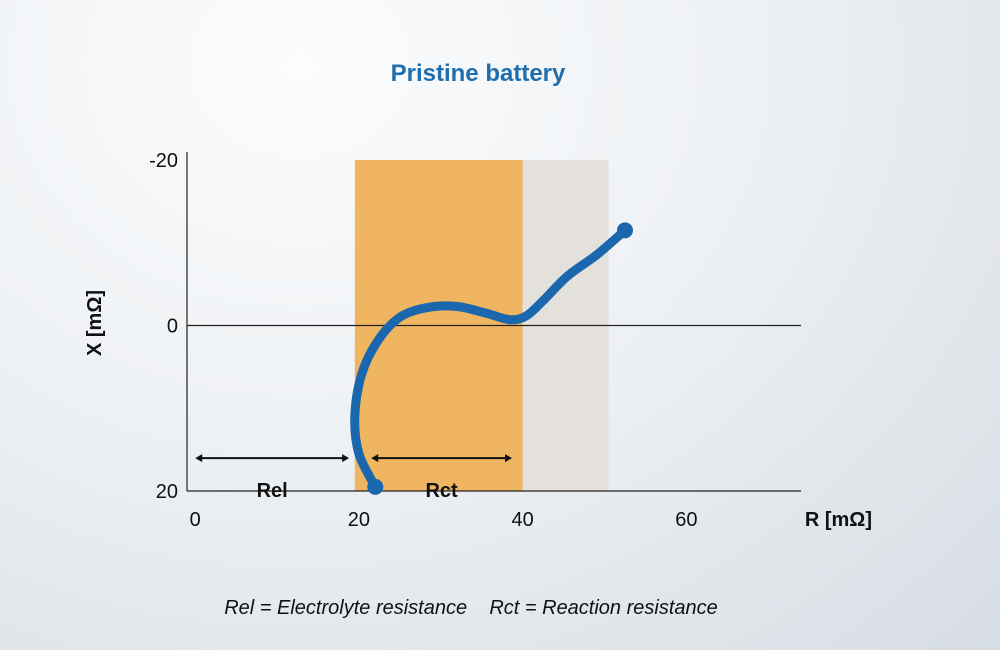 This screenshot has height=650, width=1000. Describe the element at coordinates (359, 520) in the screenshot. I see `x-tick-label: 20` at that location.